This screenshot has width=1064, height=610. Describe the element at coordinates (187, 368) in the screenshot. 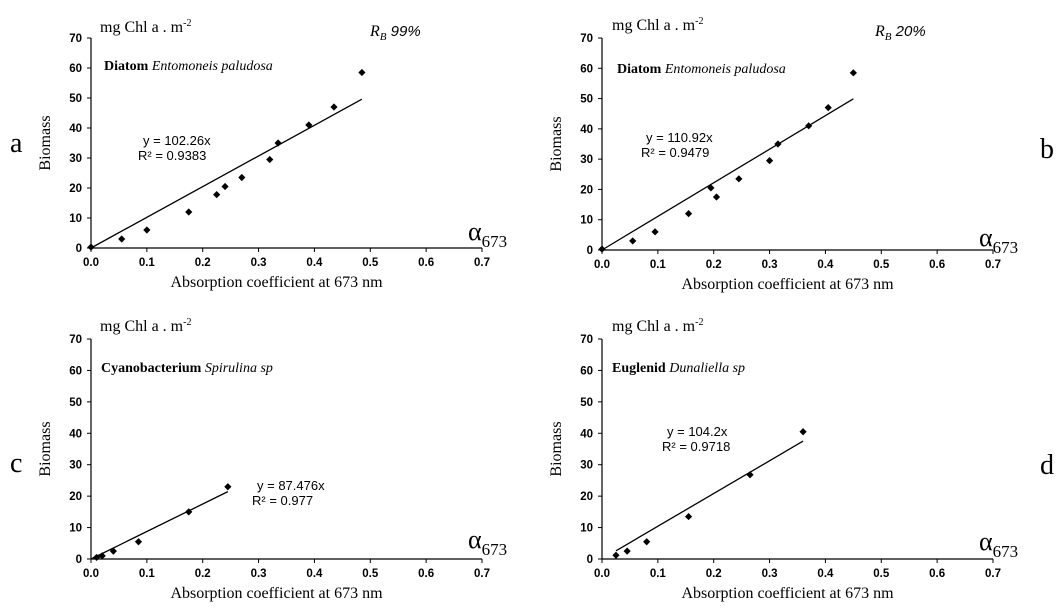

I see `species-label: Cyanobacterium Spirulina sp` at that location.